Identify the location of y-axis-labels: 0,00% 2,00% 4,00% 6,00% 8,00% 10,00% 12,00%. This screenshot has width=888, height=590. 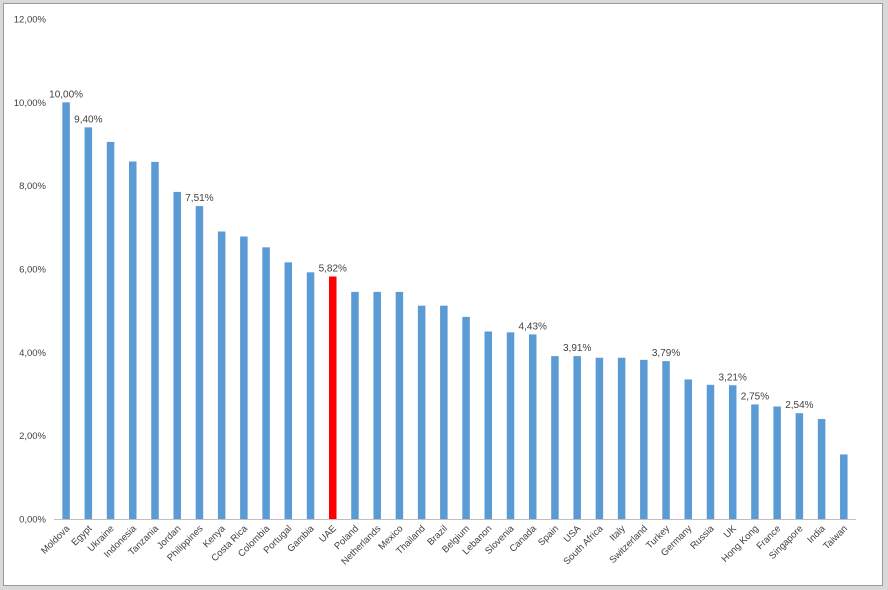
(30, 270).